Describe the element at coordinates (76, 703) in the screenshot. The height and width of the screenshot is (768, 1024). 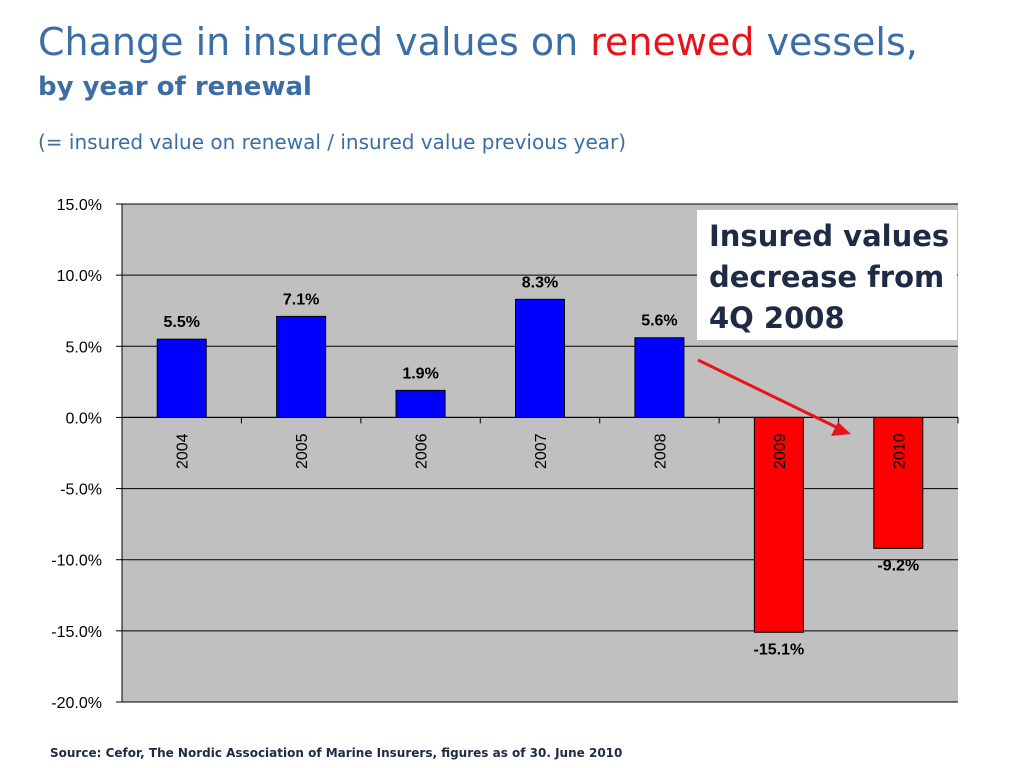
I see `y-tick-label: -20.0%` at that location.